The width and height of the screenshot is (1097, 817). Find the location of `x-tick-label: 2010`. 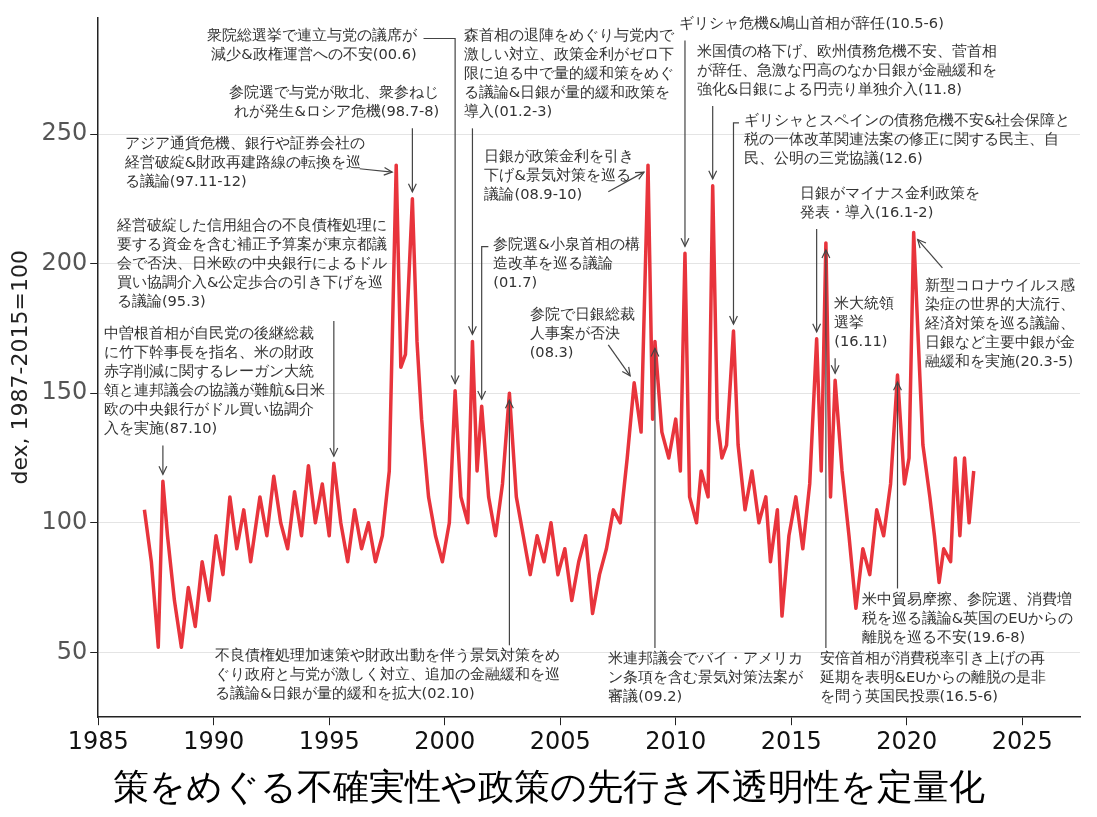

x-tick-label: 2010 is located at coordinates (676, 740).